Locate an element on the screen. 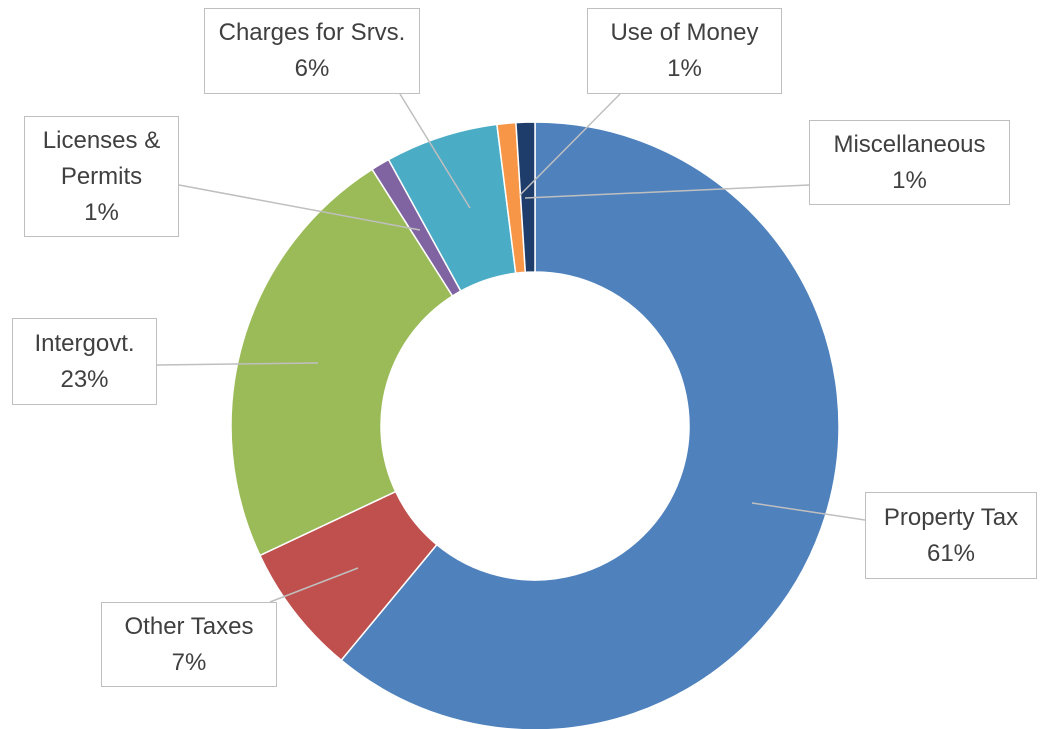 The image size is (1046, 729). data-label: Other Taxes 7% is located at coordinates (189, 644).